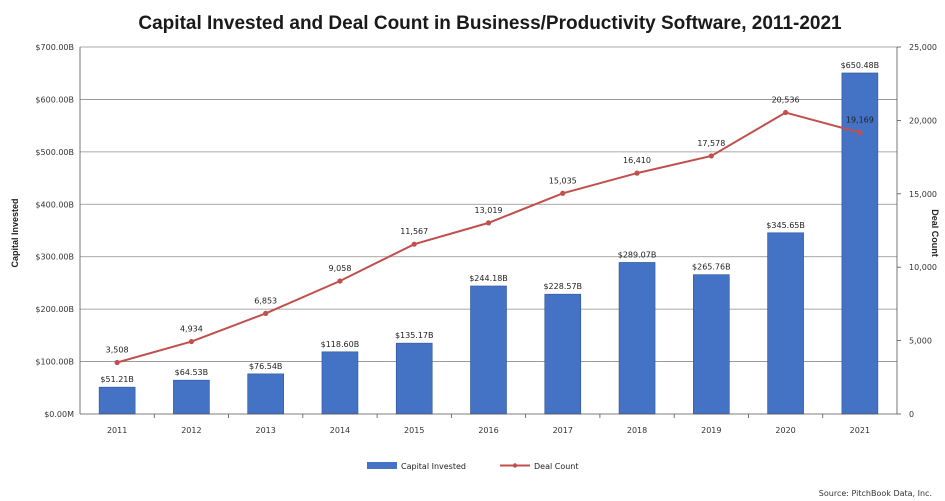 This screenshot has width=945, height=501. I want to click on y-axis-title: Capital Invested, so click(15, 232).